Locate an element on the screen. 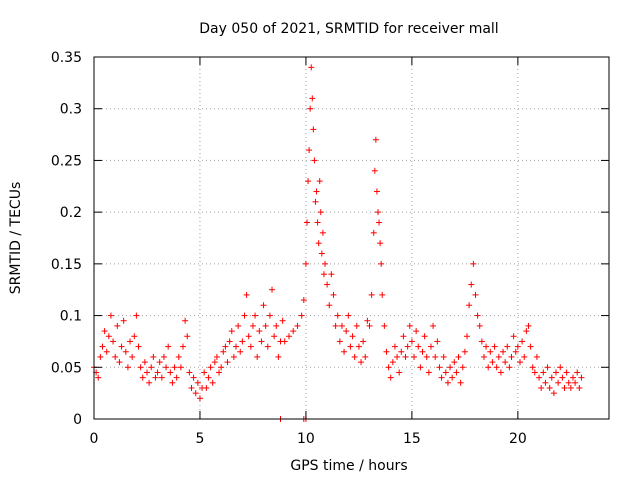 The width and height of the screenshot is (640, 480). y-tick-label: 0.35 is located at coordinates (66, 58).